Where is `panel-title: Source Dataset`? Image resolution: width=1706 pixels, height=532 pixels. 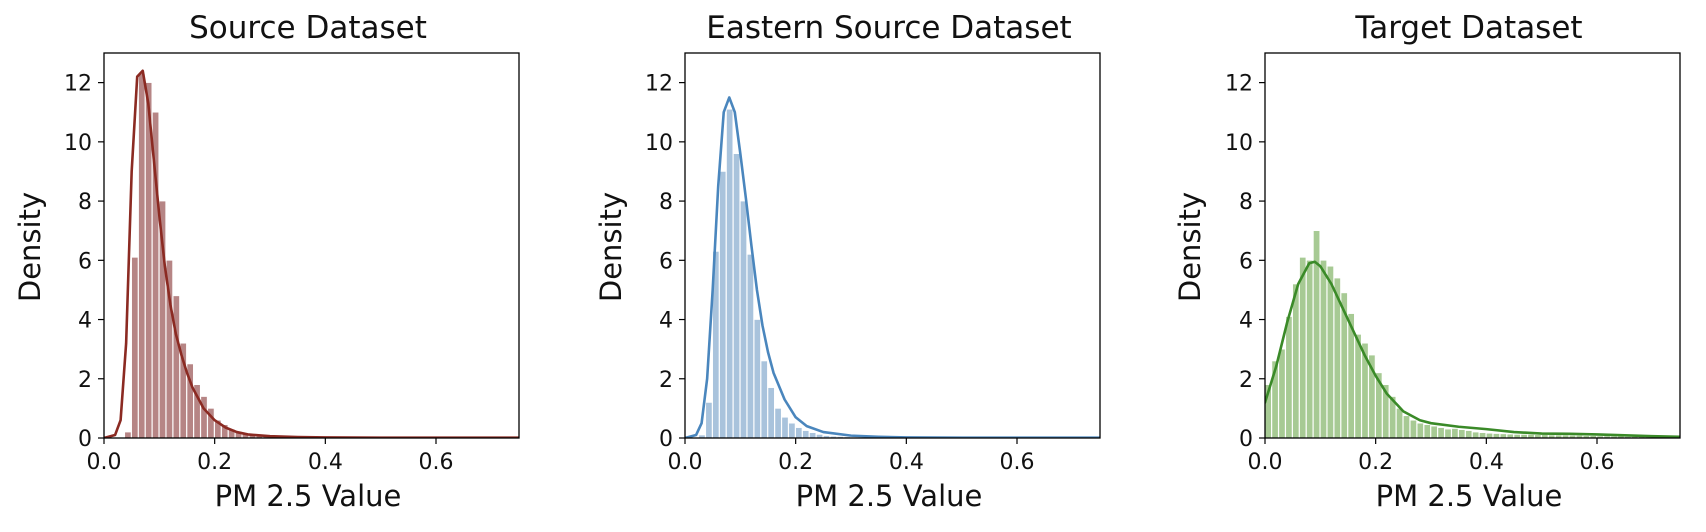 panel-title: Source Dataset is located at coordinates (308, 28).